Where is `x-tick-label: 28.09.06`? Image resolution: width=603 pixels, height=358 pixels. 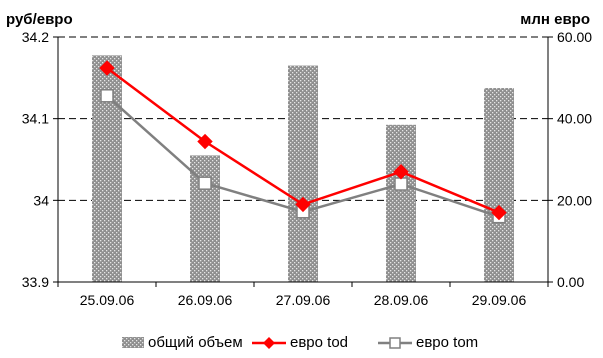 x-tick-label: 28.09.06 is located at coordinates (401, 300).